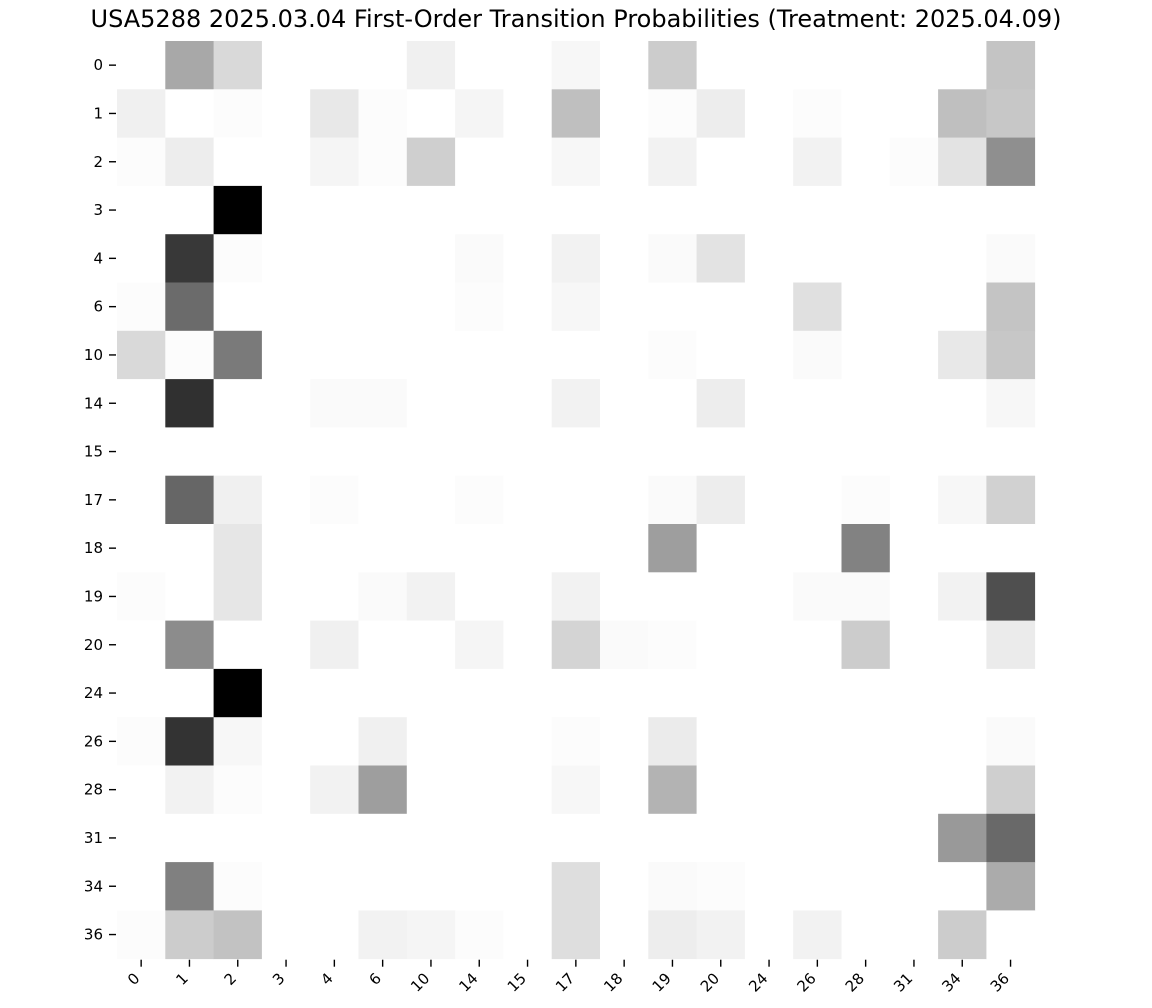 This screenshot has height=1008, width=1152. I want to click on y-tick-label-19: 19, so click(93, 596).